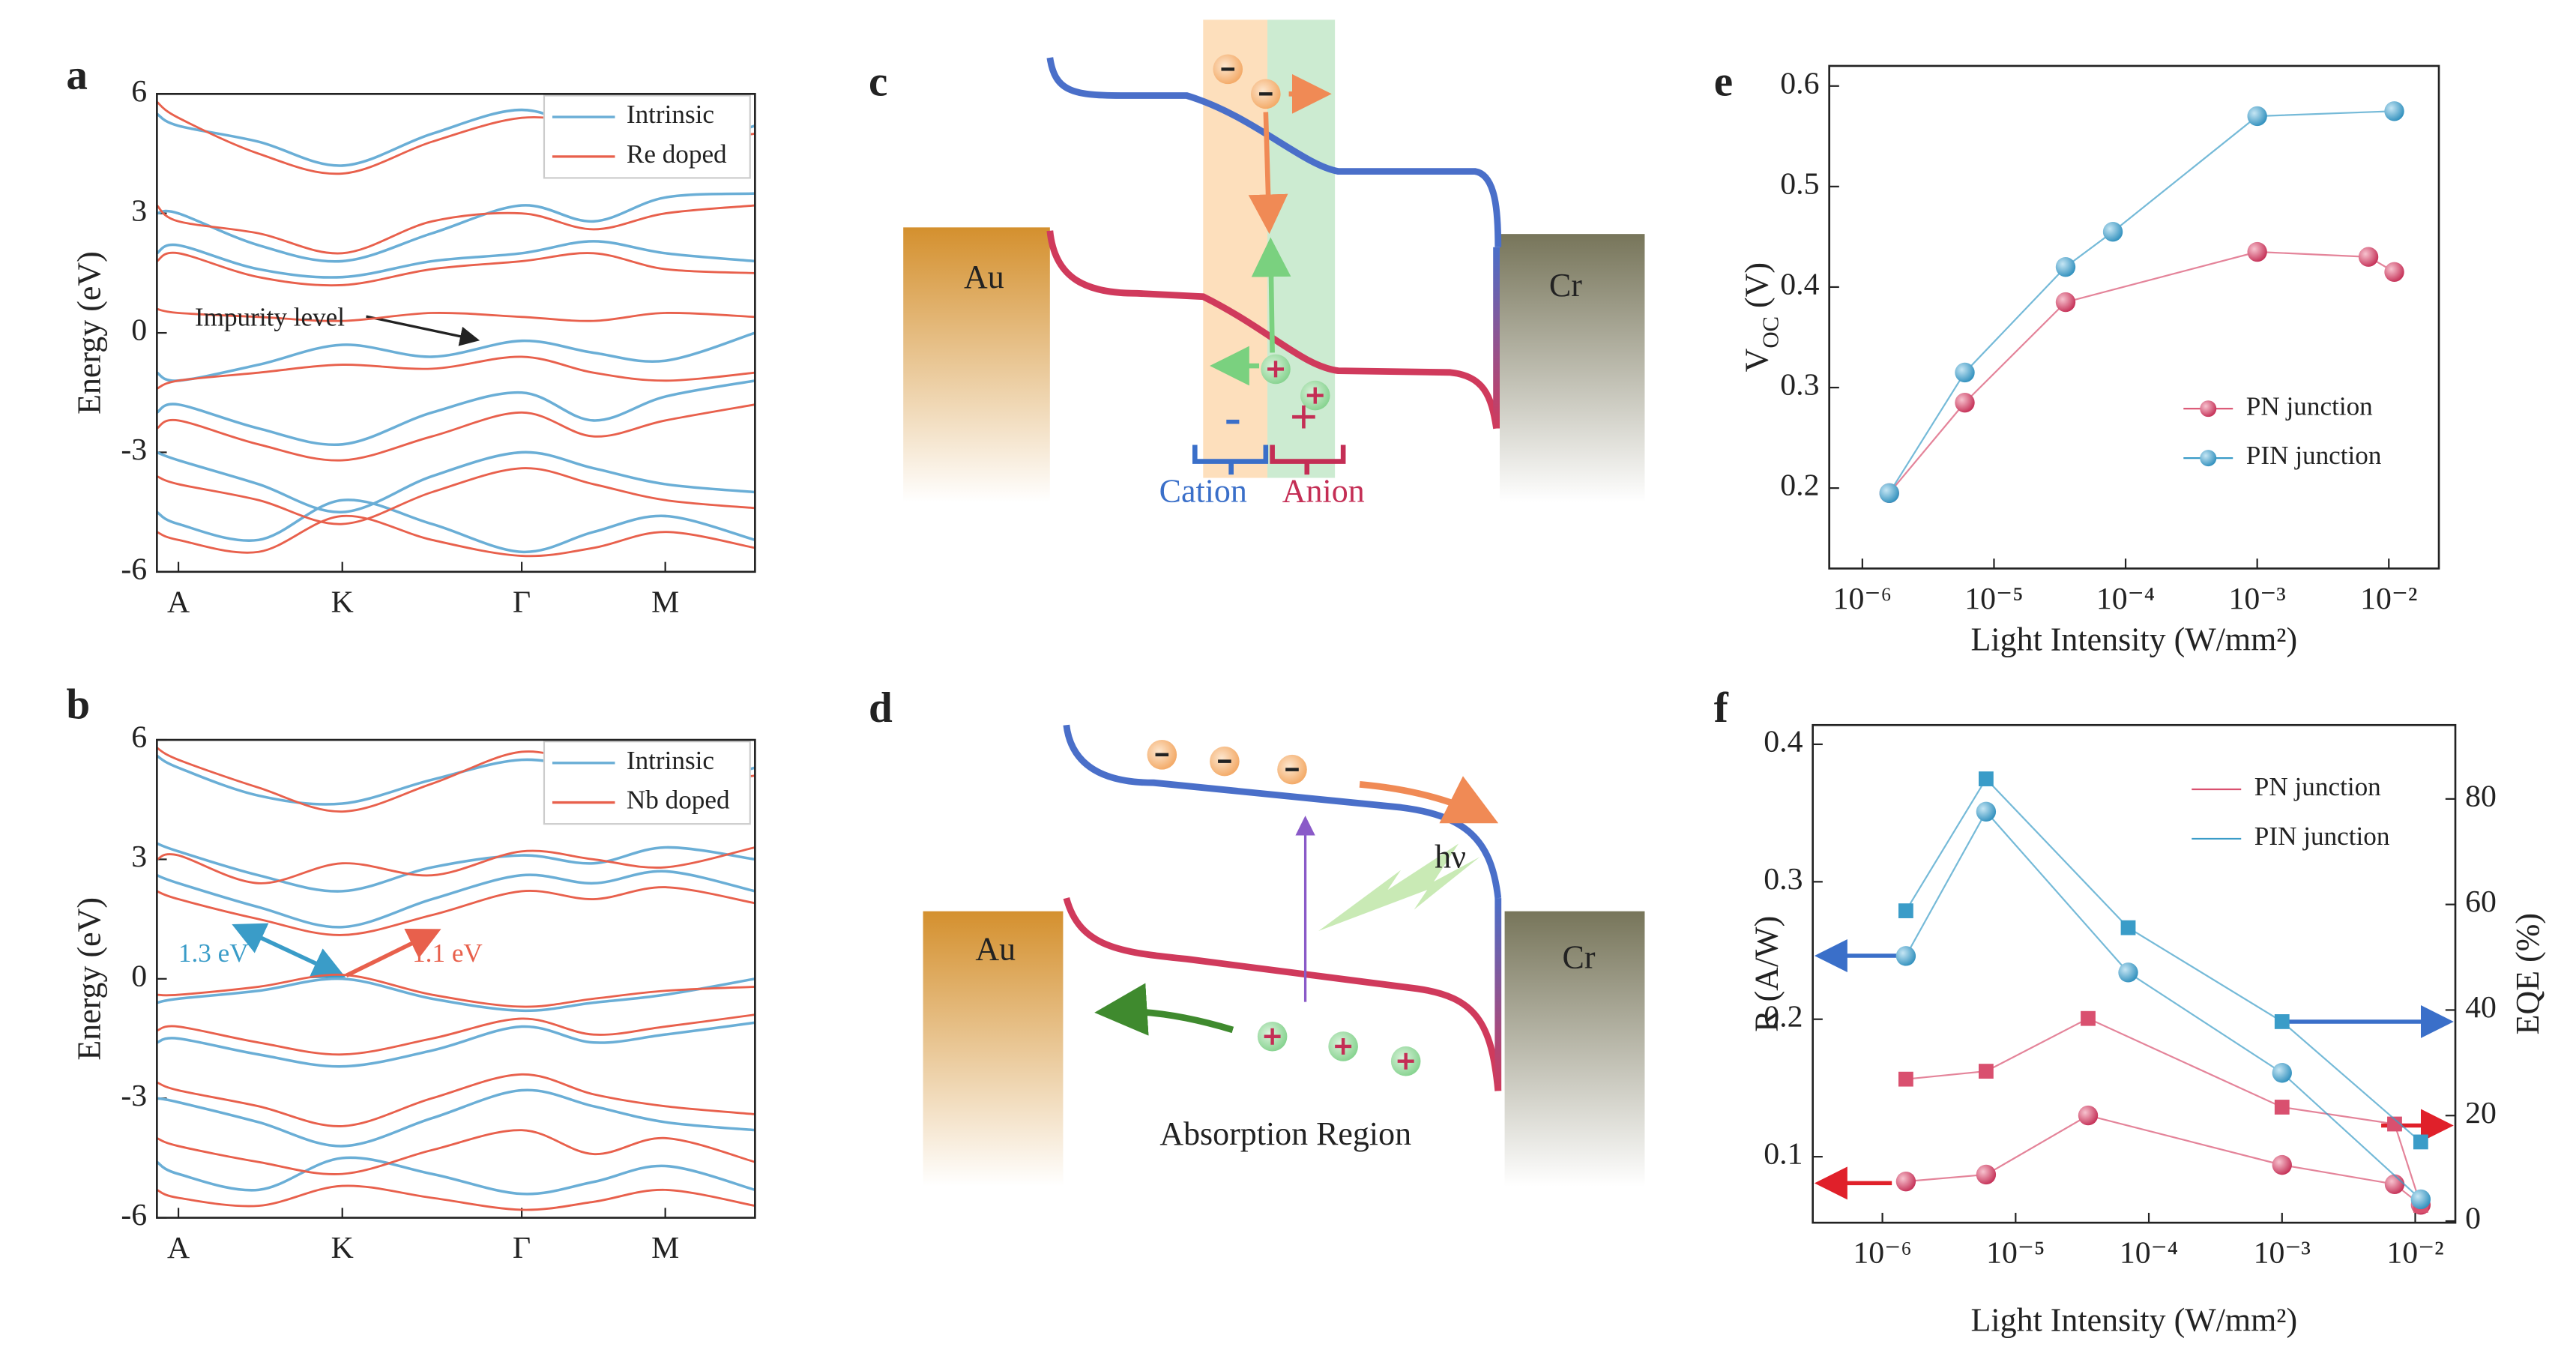 The height and width of the screenshot is (1371, 2576). Describe the element at coordinates (139, 857) in the screenshot. I see `y-tick-label: 3` at that location.